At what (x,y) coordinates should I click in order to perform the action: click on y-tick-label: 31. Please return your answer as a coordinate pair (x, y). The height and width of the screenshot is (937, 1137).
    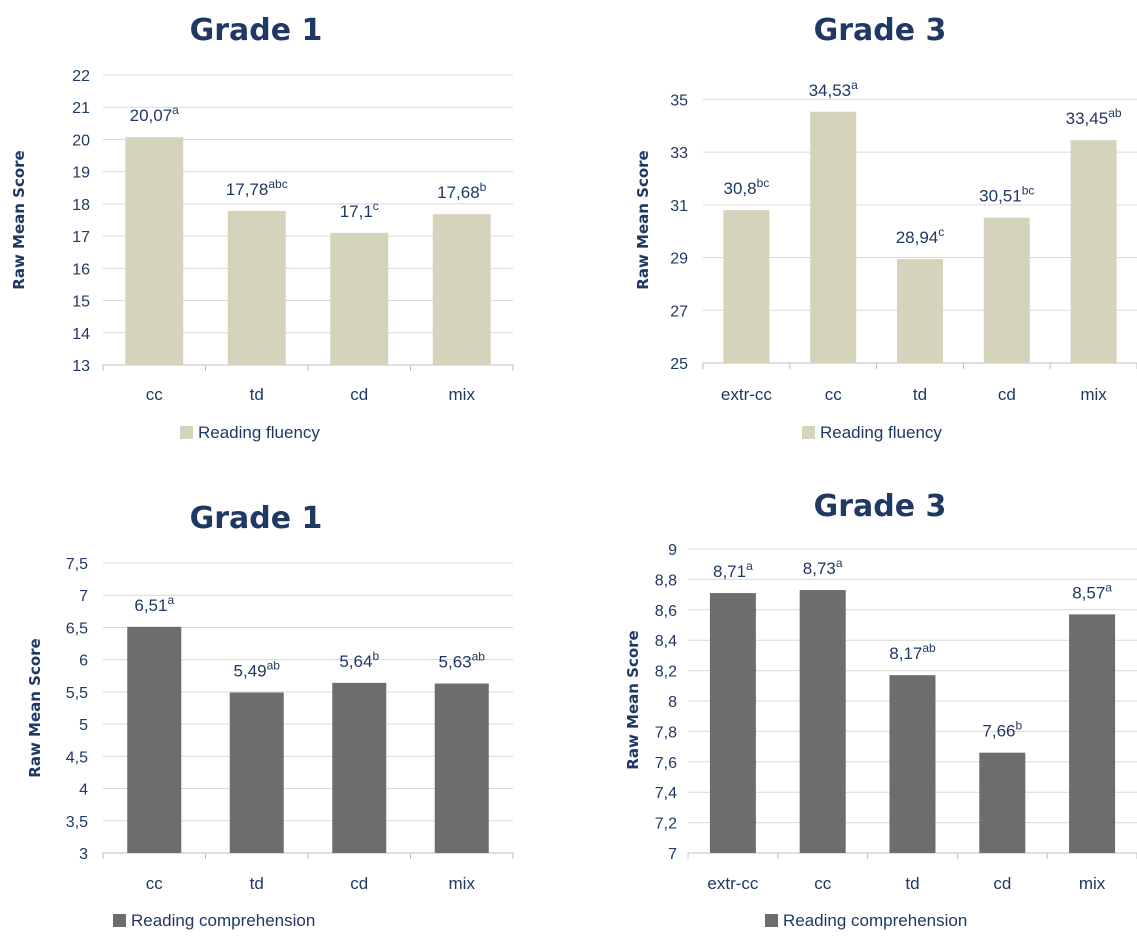
    Looking at the image, I should click on (679, 206).